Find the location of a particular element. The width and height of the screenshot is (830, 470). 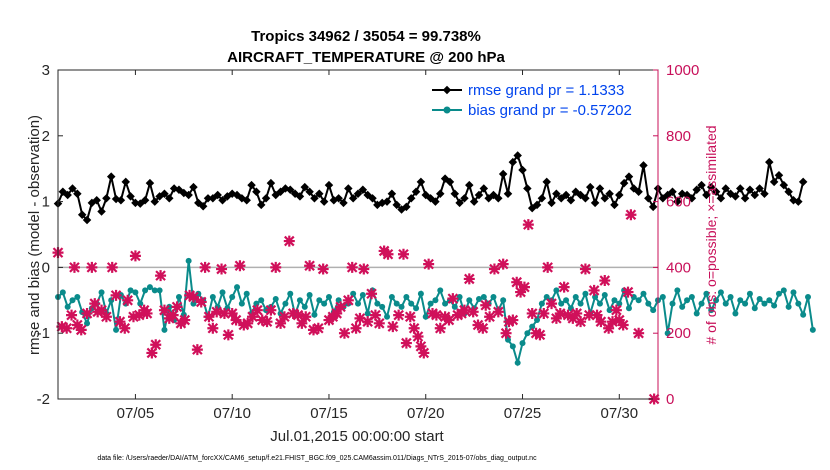

y2-tick-label-4: 800 is located at coordinates (678, 136).